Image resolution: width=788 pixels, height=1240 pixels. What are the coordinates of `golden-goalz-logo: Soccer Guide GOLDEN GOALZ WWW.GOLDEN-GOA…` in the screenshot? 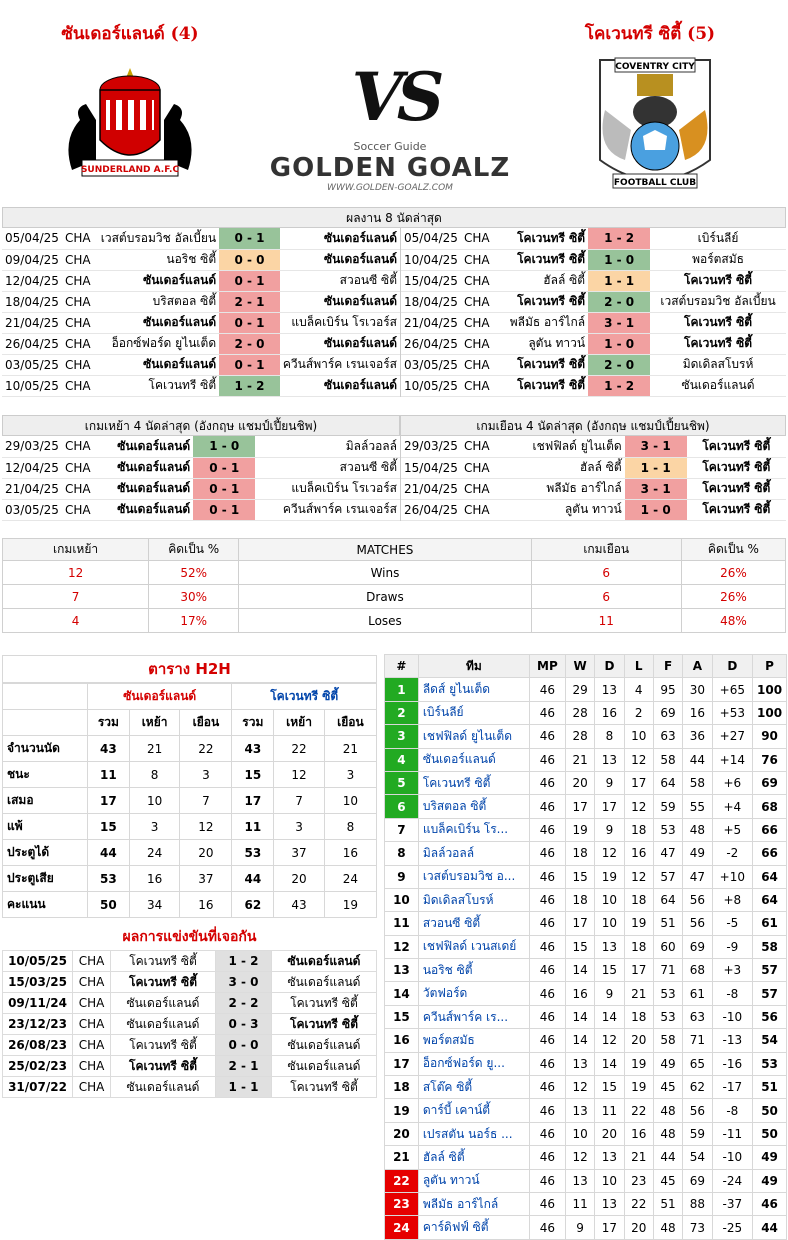 It's located at (390, 166).